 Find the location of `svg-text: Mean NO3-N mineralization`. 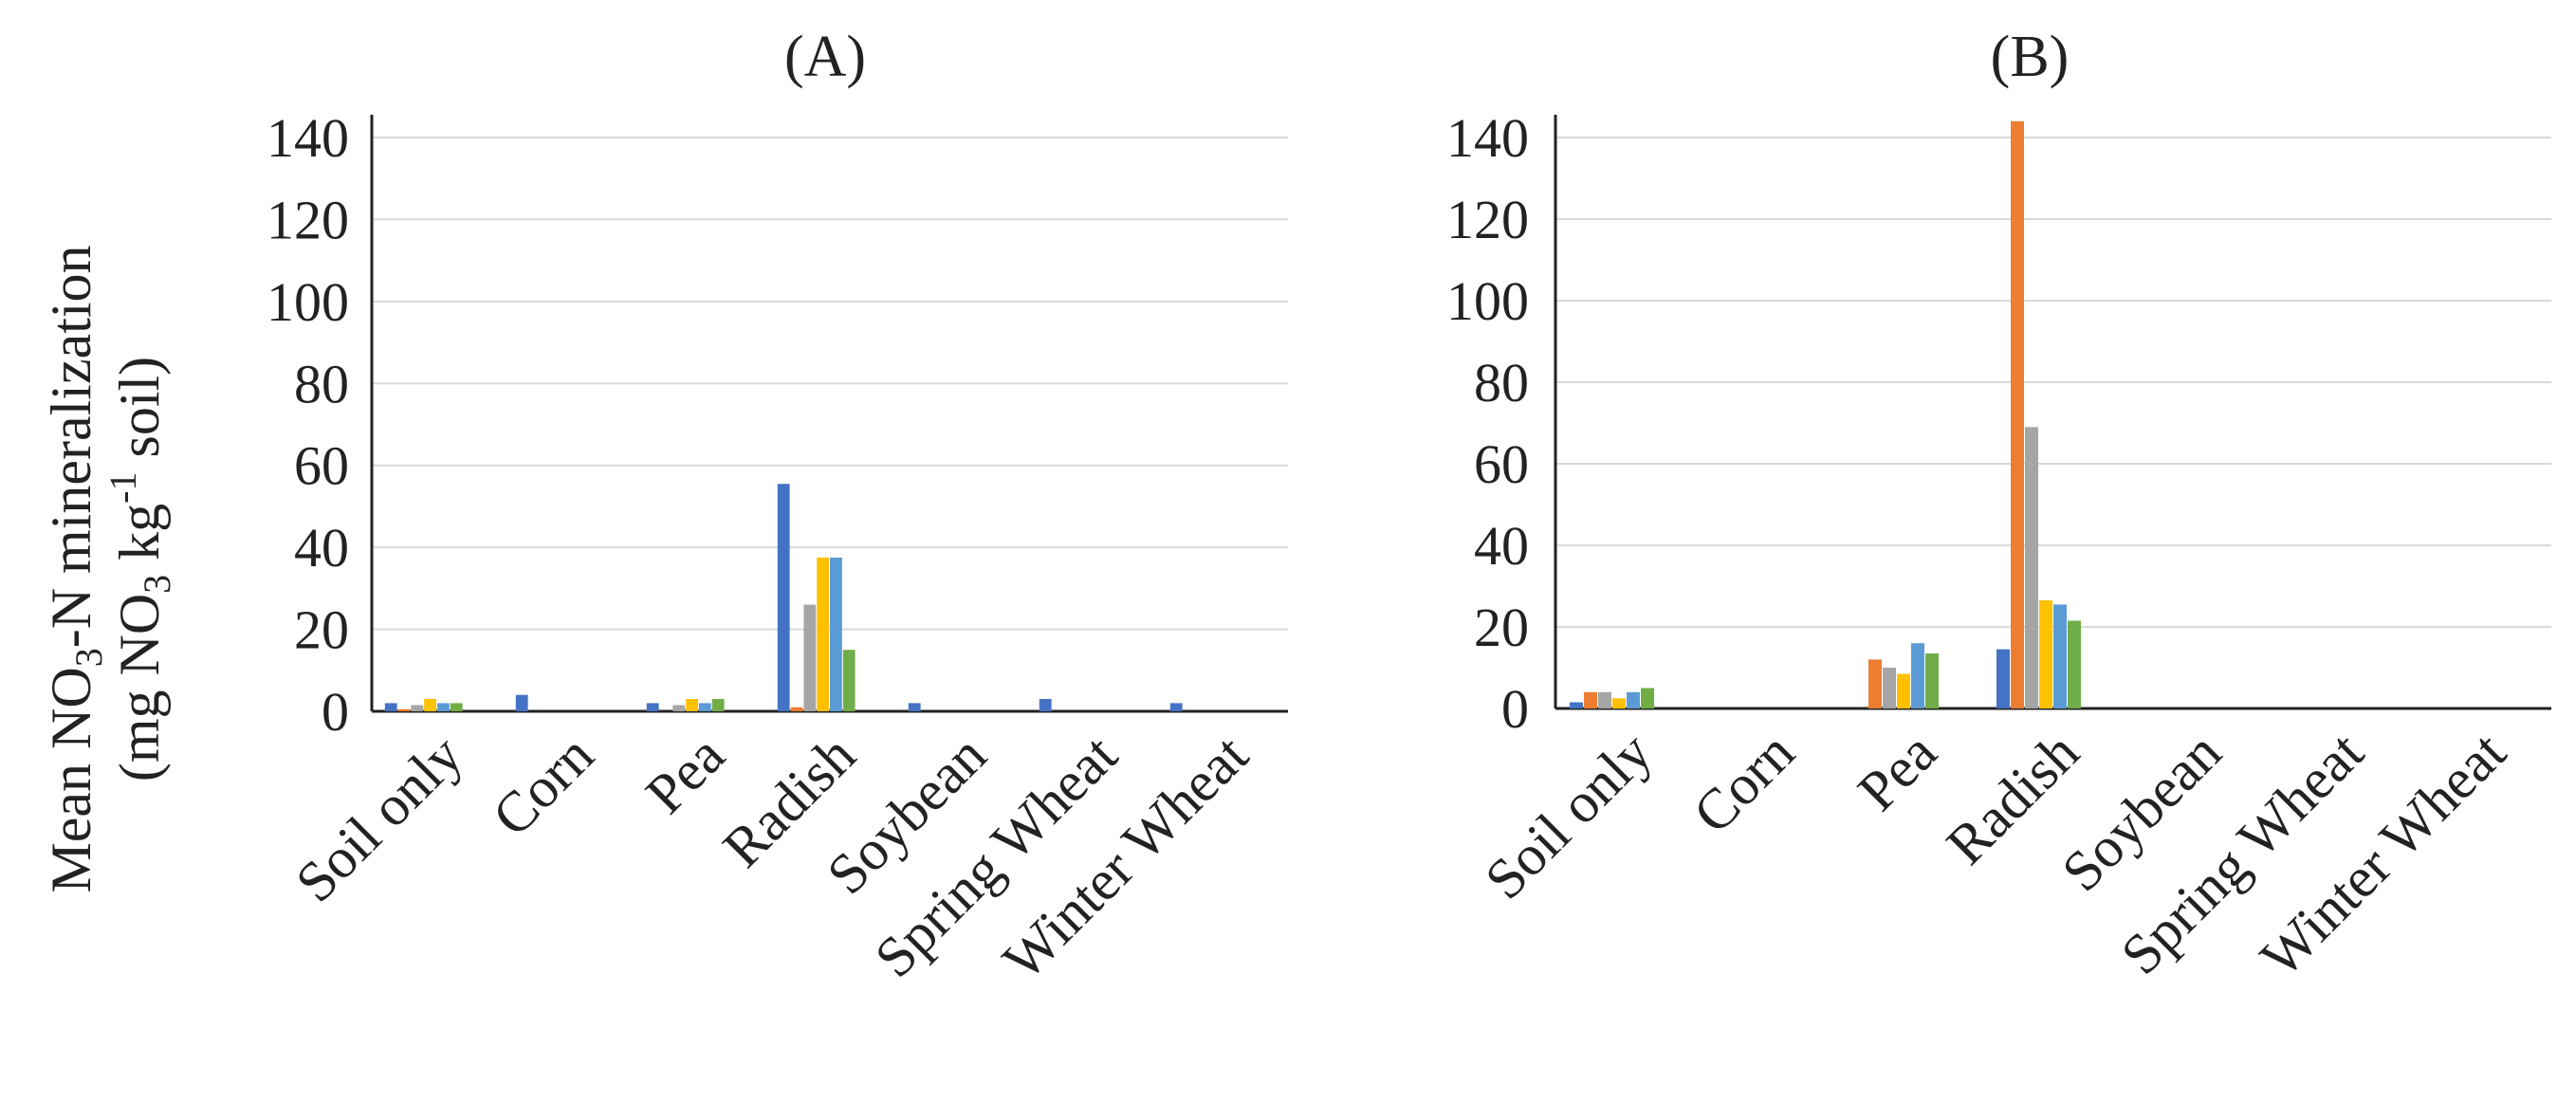

svg-text: Mean NO3-N mineralization is located at coordinates (75, 568).